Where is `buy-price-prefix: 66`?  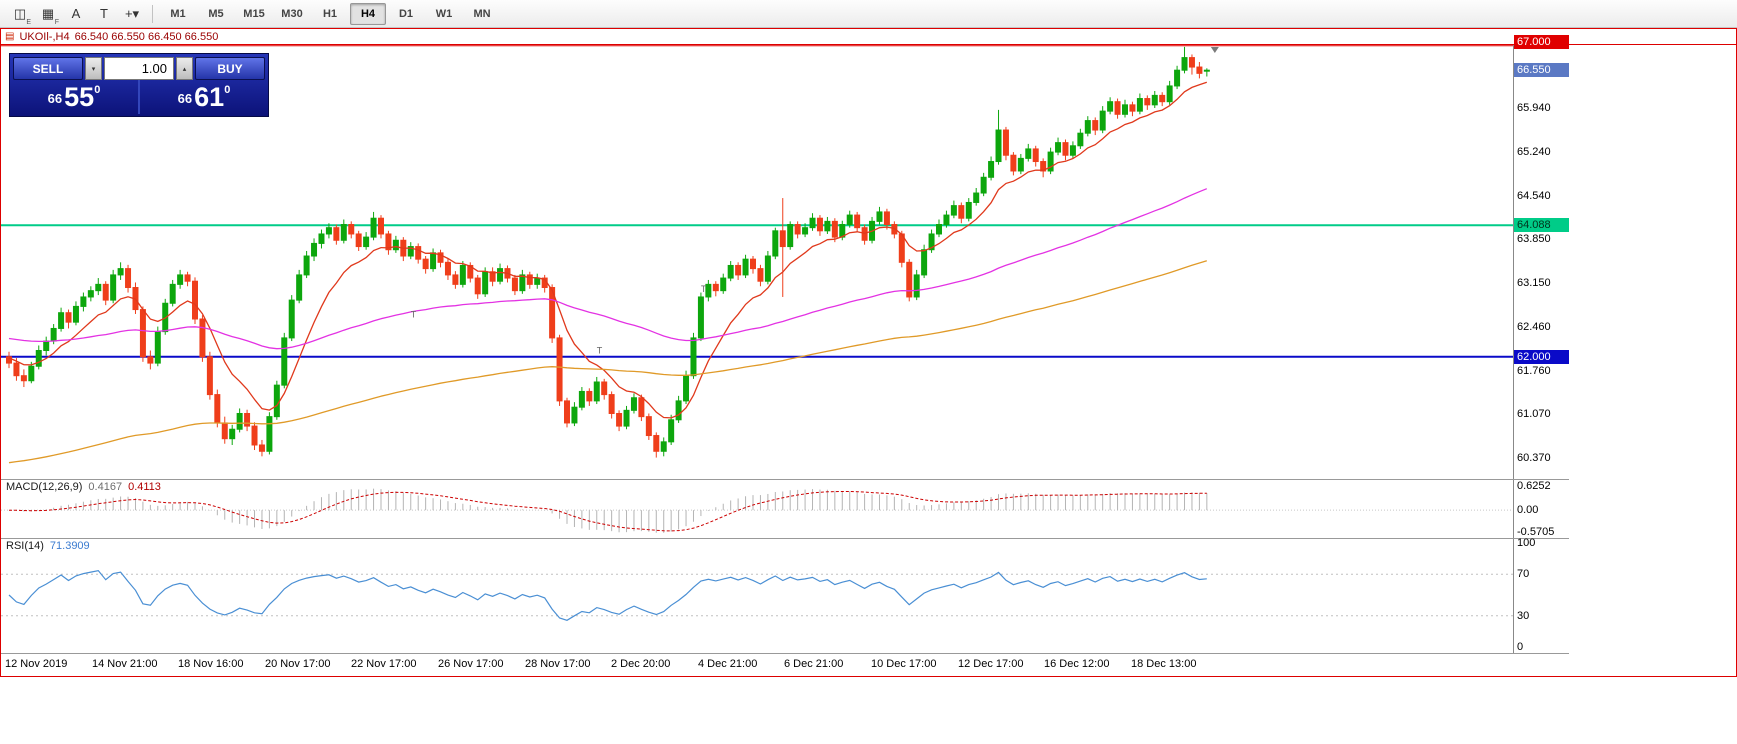
buy-price-prefix: 66 is located at coordinates (185, 98).